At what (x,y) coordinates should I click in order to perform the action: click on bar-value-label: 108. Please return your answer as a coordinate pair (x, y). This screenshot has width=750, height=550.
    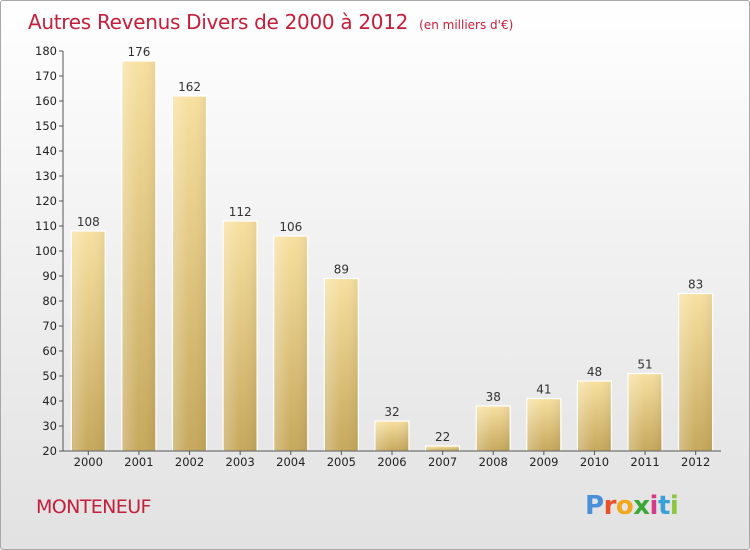
    Looking at the image, I should click on (88, 222).